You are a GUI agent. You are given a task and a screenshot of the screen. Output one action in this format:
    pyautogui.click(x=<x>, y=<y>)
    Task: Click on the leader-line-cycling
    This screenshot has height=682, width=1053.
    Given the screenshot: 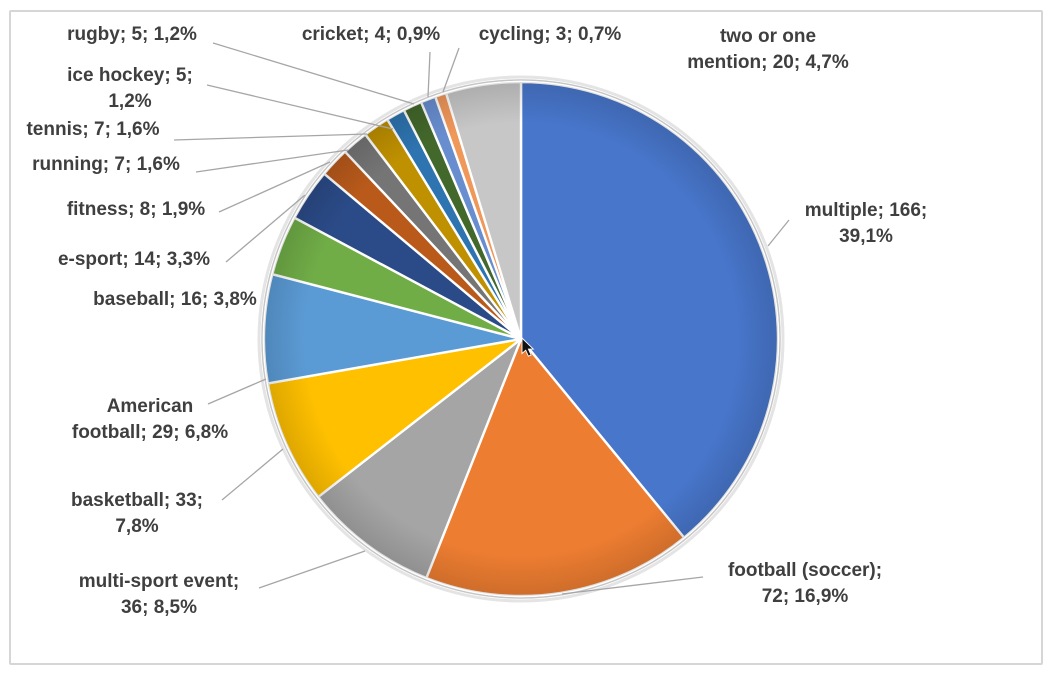 What is the action you would take?
    pyautogui.click(x=451, y=70)
    